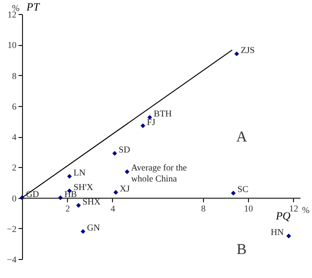 This screenshot has height=278, width=312. What do you see at coordinates (14, 106) in the screenshot?
I see `y-tick-label: 6` at bounding box center [14, 106].